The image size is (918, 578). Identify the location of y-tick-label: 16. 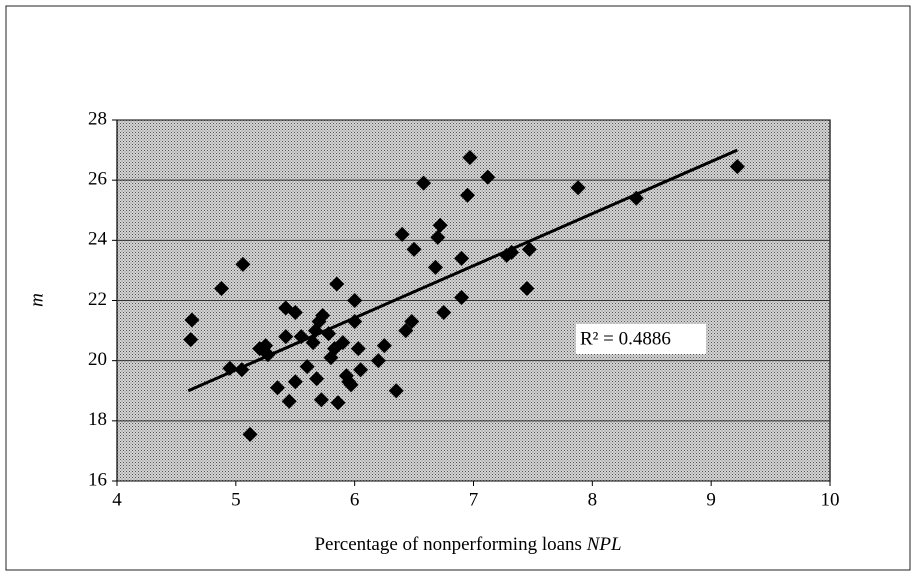
(97, 479).